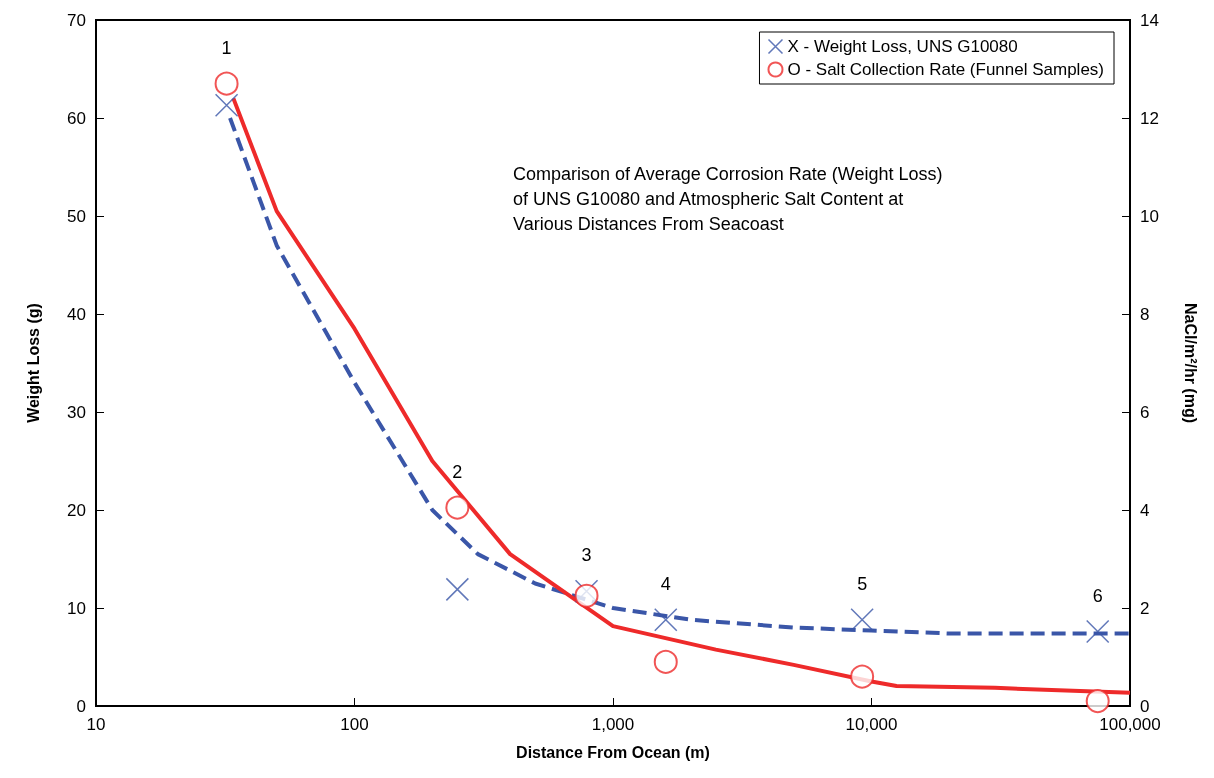 This screenshot has height=778, width=1214. Describe the element at coordinates (665, 583) in the screenshot. I see `annotation: 4` at that location.